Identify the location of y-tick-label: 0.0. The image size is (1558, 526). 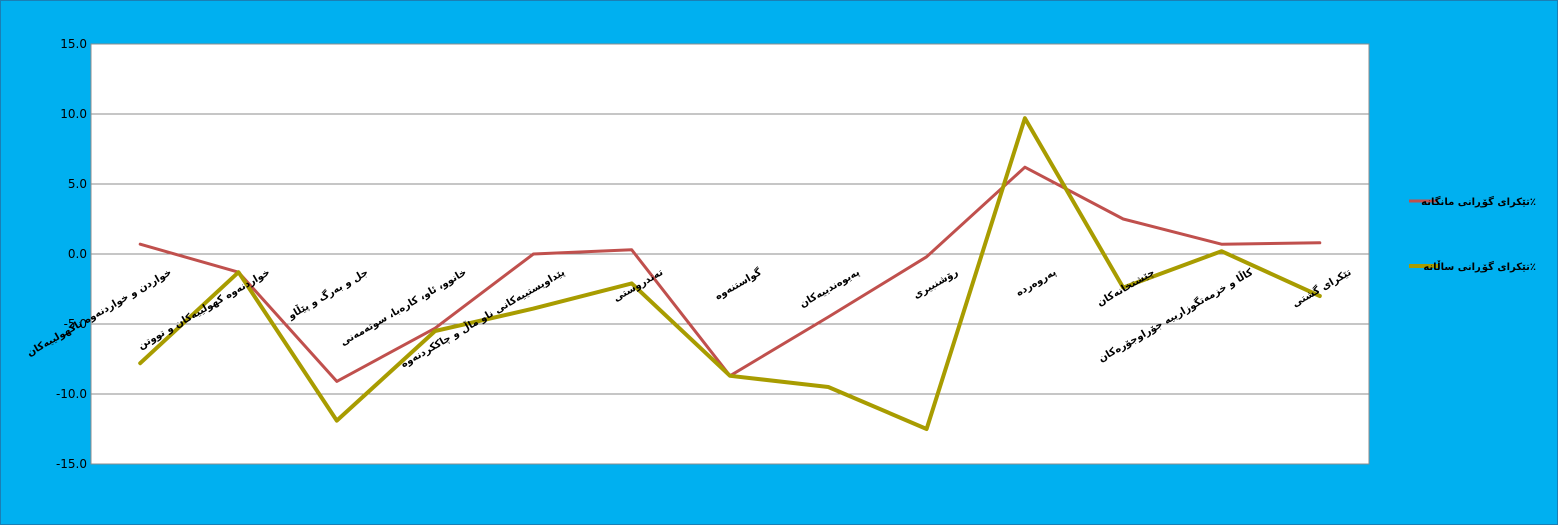
(77, 254).